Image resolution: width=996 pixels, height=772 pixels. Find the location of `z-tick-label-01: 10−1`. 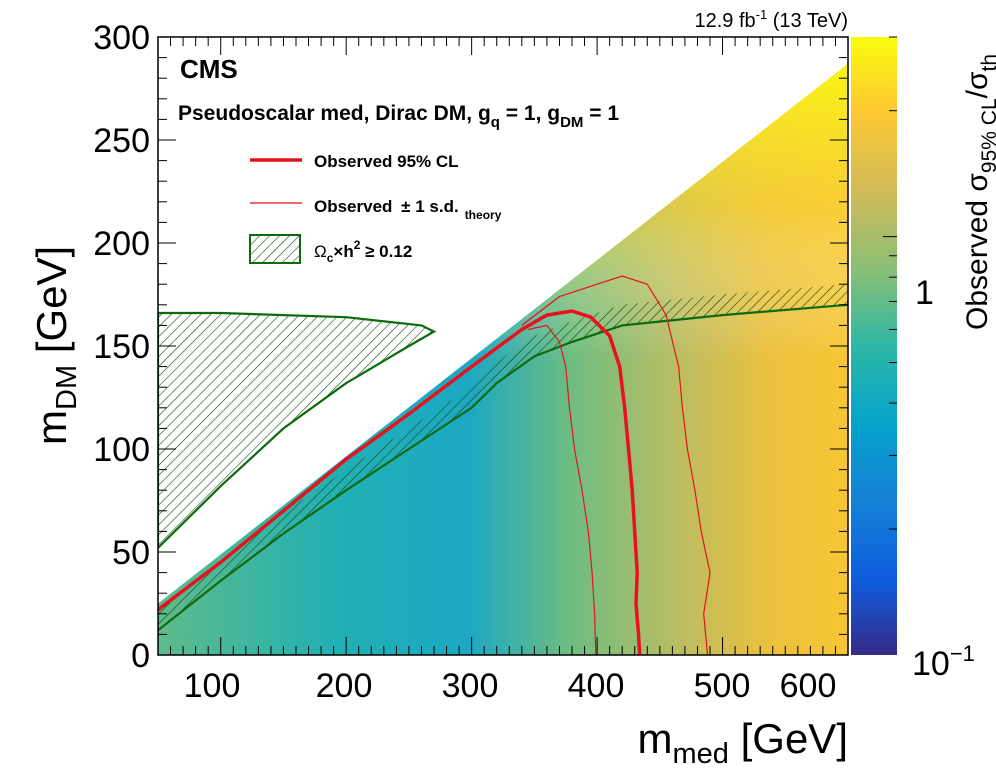

z-tick-label-01: 10−1 is located at coordinates (943, 662).